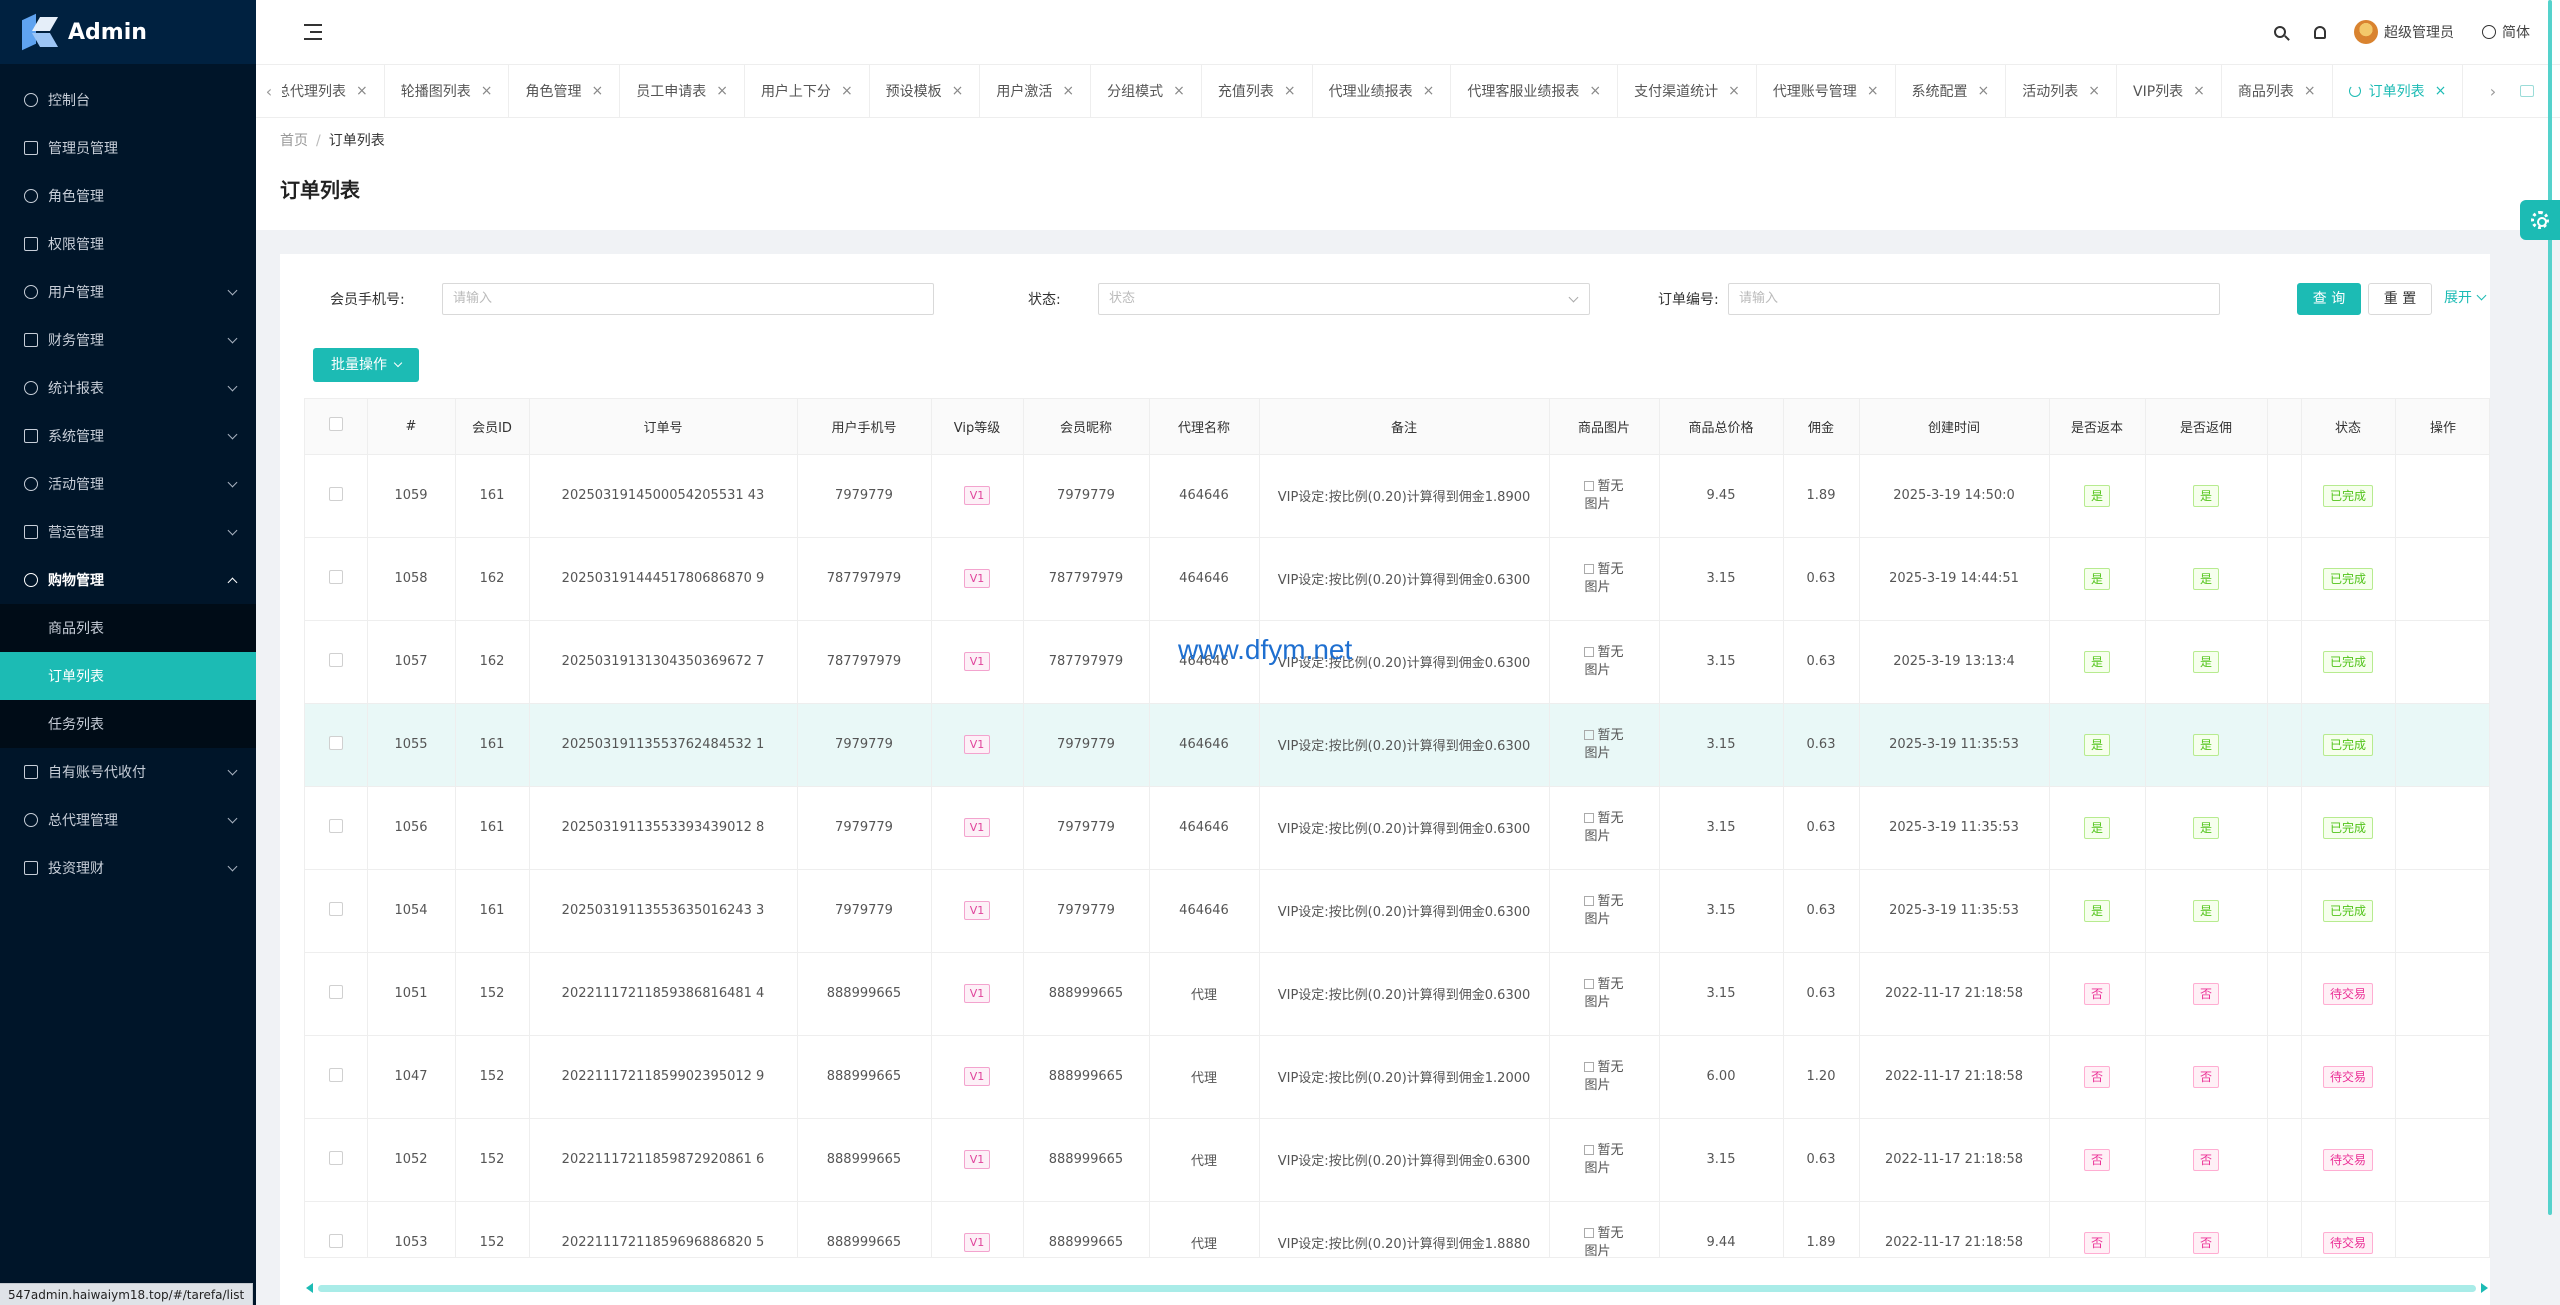 This screenshot has width=2560, height=1305. I want to click on sidebar-item-5: 财务管理, so click(128, 340).